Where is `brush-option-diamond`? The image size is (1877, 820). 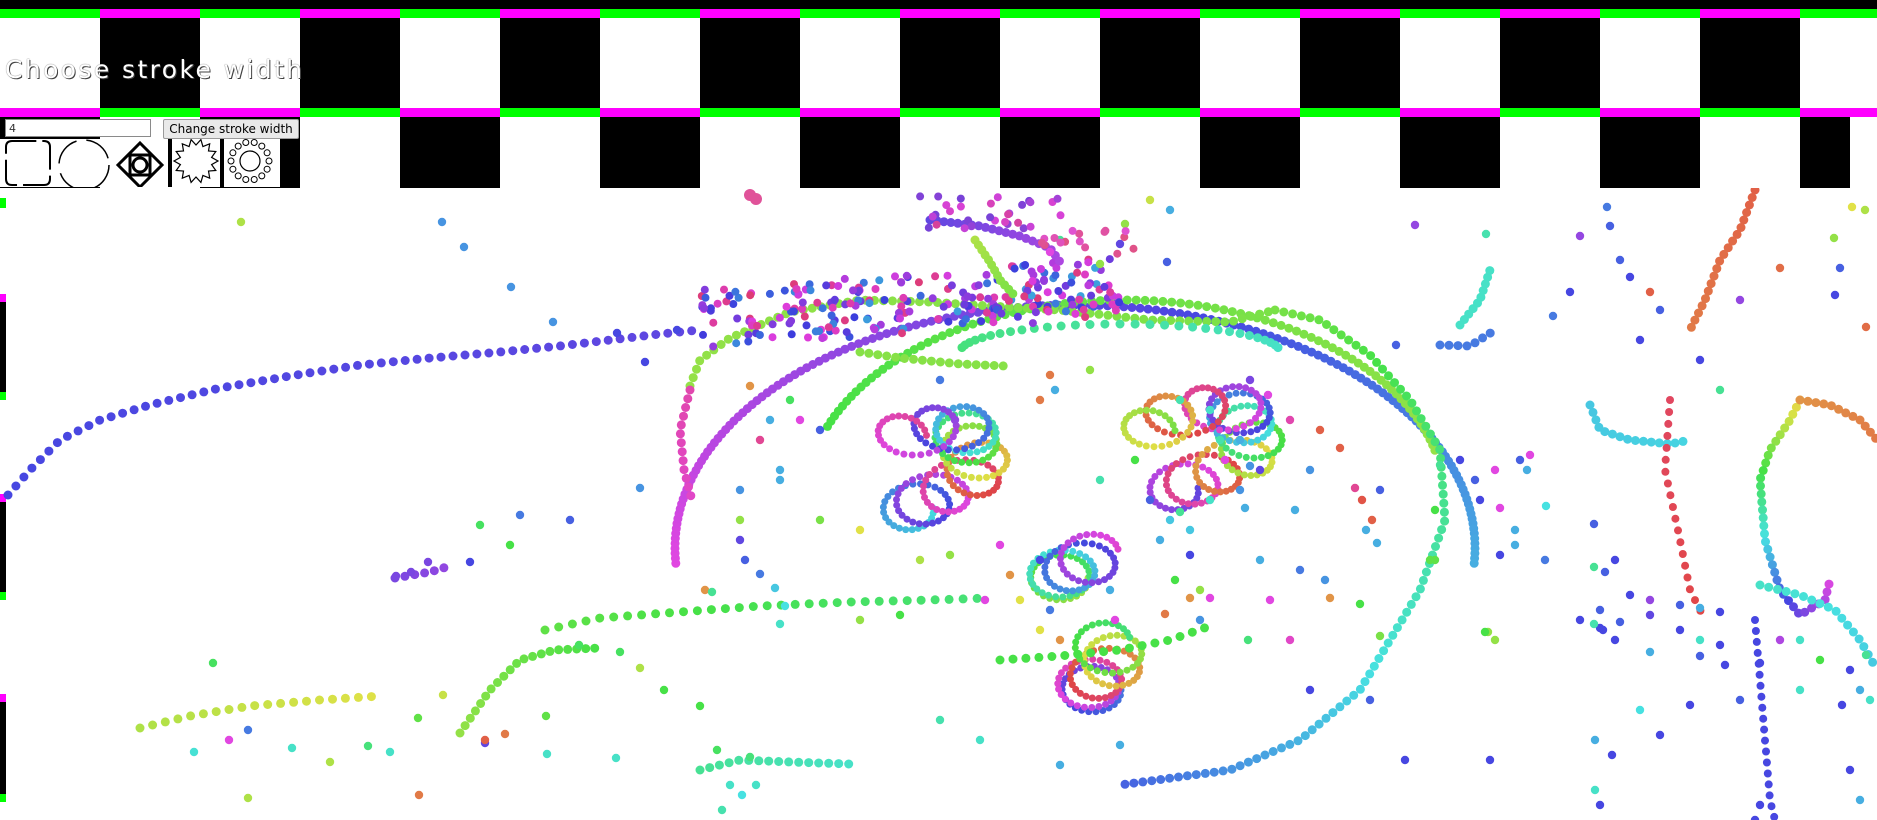
brush-option-diamond is located at coordinates (140, 163).